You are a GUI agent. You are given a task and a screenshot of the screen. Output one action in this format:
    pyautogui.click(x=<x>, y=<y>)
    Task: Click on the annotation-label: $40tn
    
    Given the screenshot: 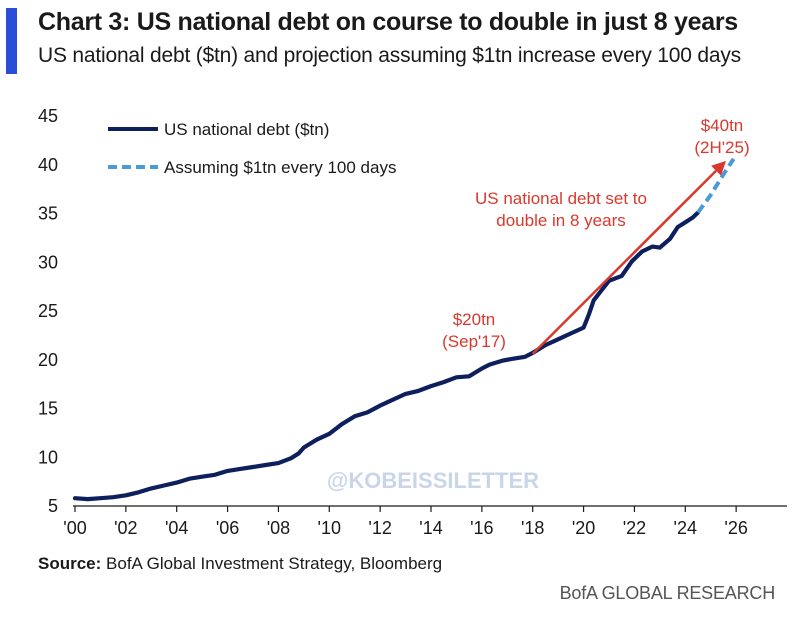 What is the action you would take?
    pyautogui.click(x=722, y=125)
    